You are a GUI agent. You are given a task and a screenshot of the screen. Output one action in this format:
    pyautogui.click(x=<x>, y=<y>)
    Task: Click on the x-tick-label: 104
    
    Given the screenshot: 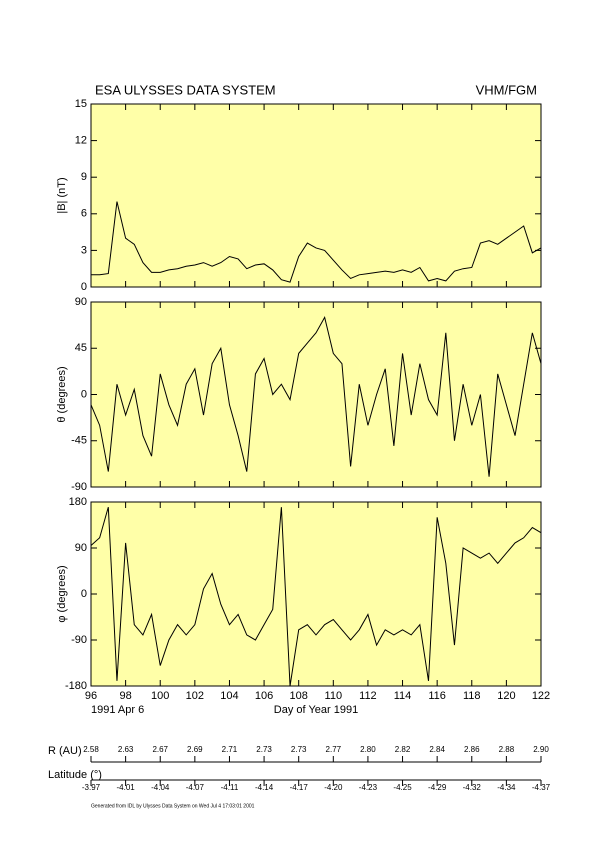 What is the action you would take?
    pyautogui.click(x=229, y=696)
    